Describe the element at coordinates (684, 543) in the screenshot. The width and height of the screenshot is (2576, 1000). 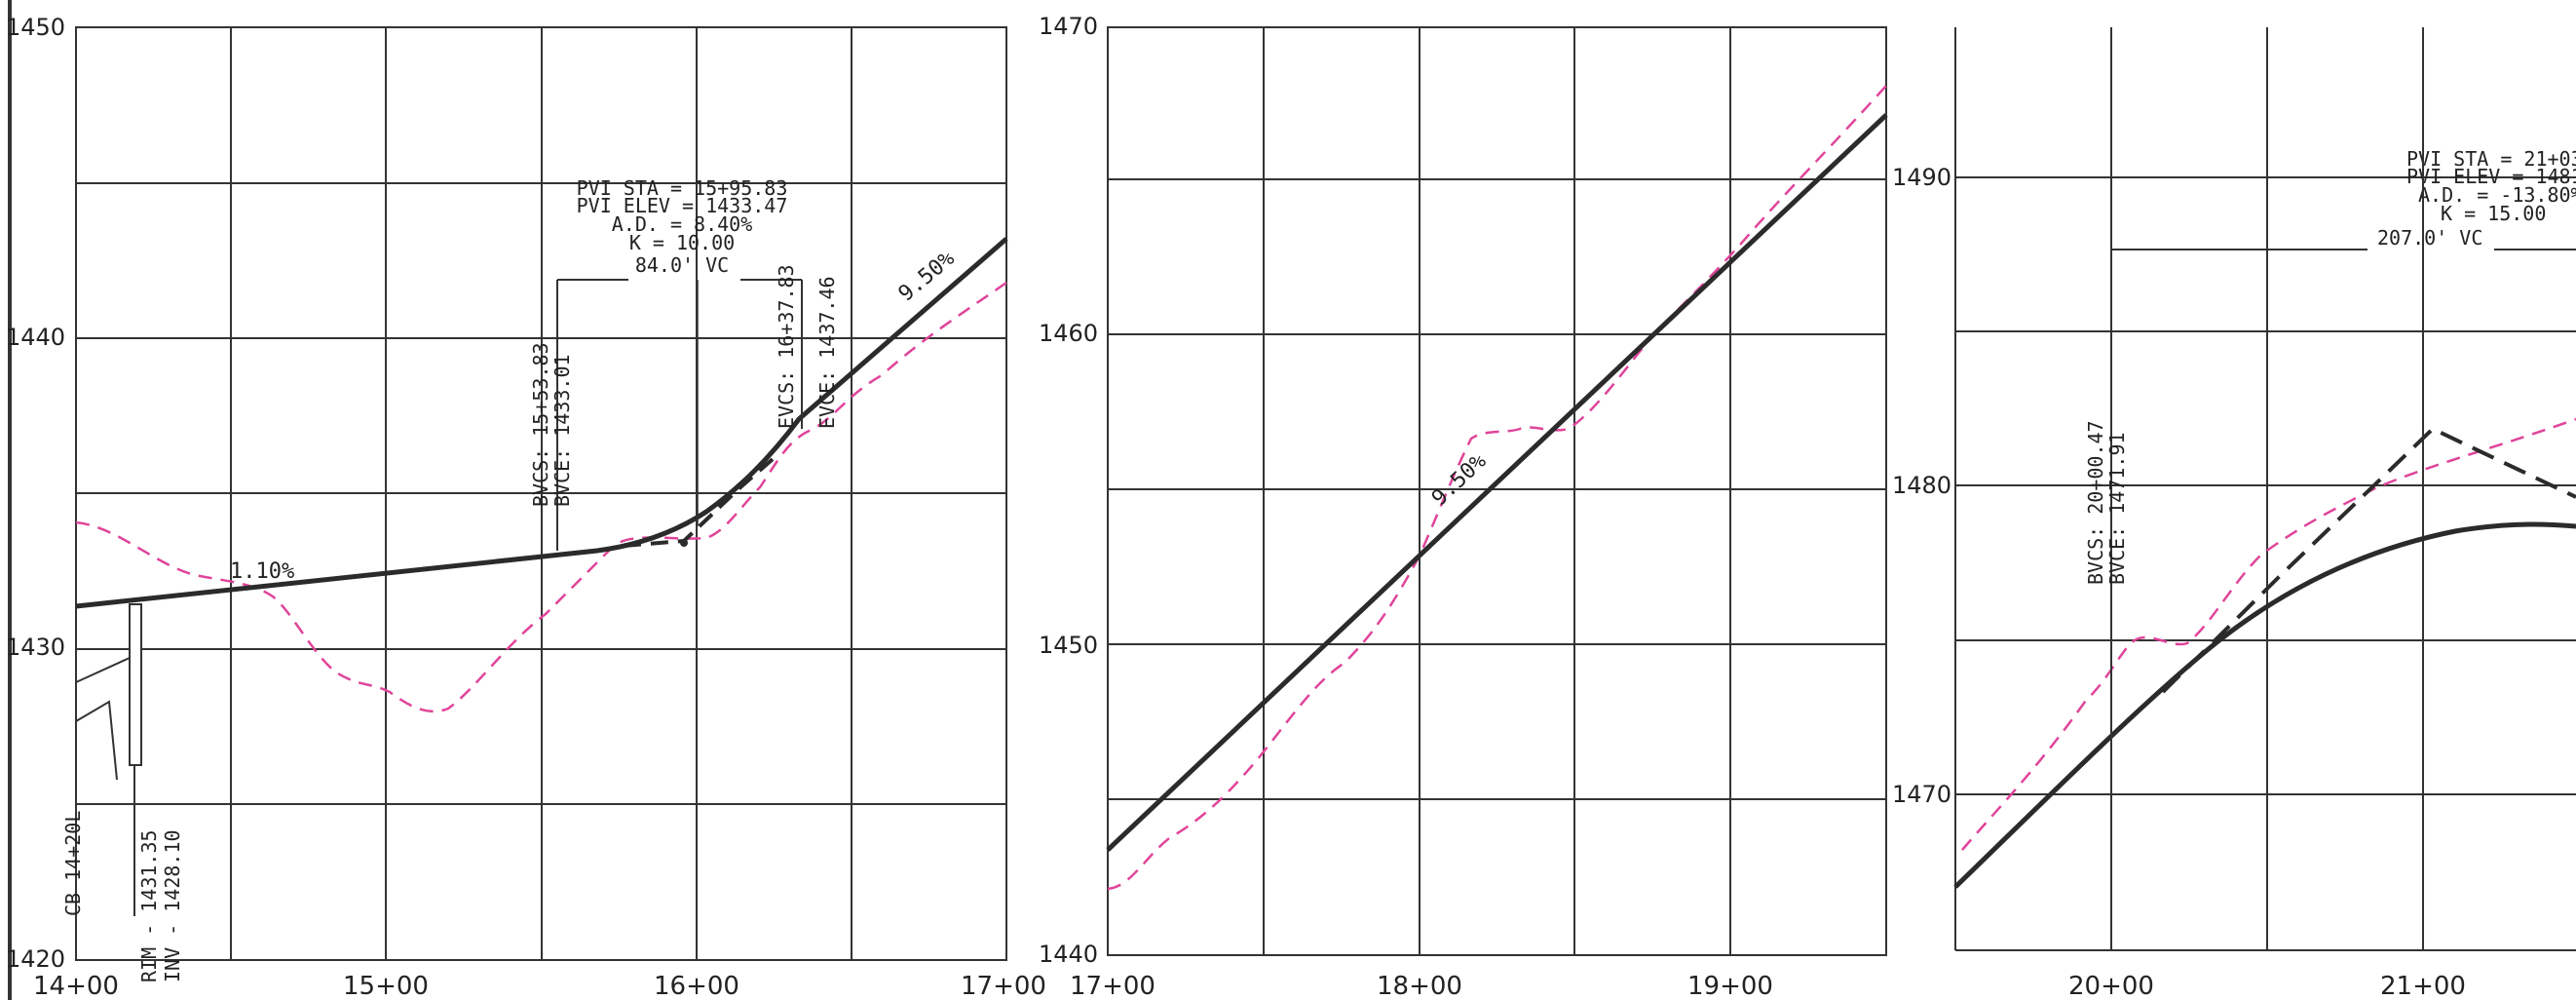
I see `pvi-point` at that location.